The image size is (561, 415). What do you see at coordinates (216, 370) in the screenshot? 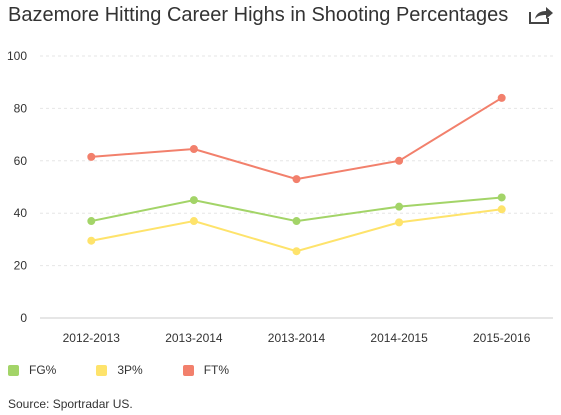
I see `legend-label: FT%` at bounding box center [216, 370].